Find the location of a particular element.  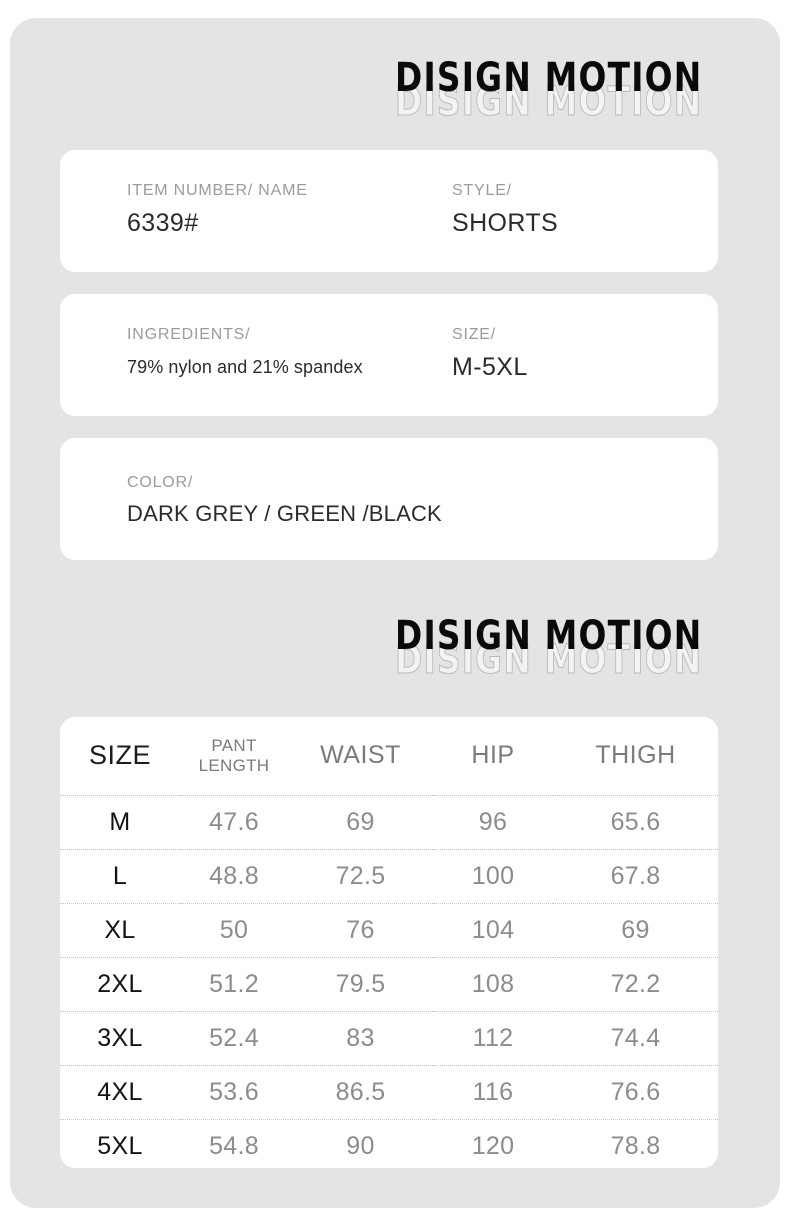

field-item-number: ITEM NUMBER/ NAME 6339# is located at coordinates (217, 210).